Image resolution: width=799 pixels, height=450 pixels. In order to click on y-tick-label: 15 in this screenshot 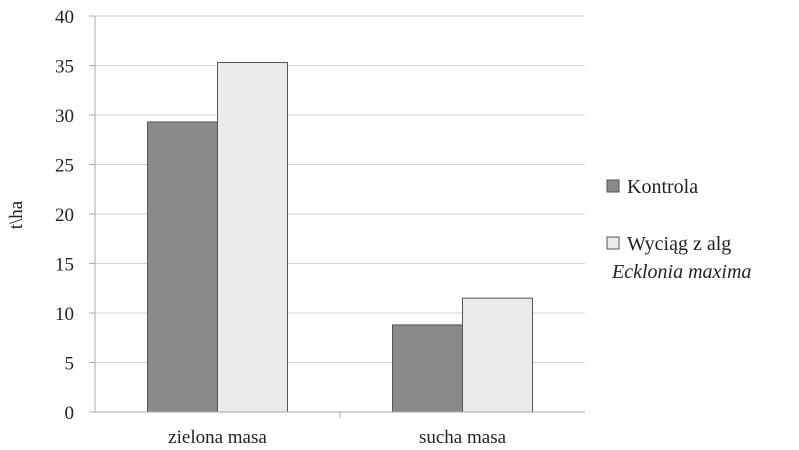, I will do `click(64, 265)`.